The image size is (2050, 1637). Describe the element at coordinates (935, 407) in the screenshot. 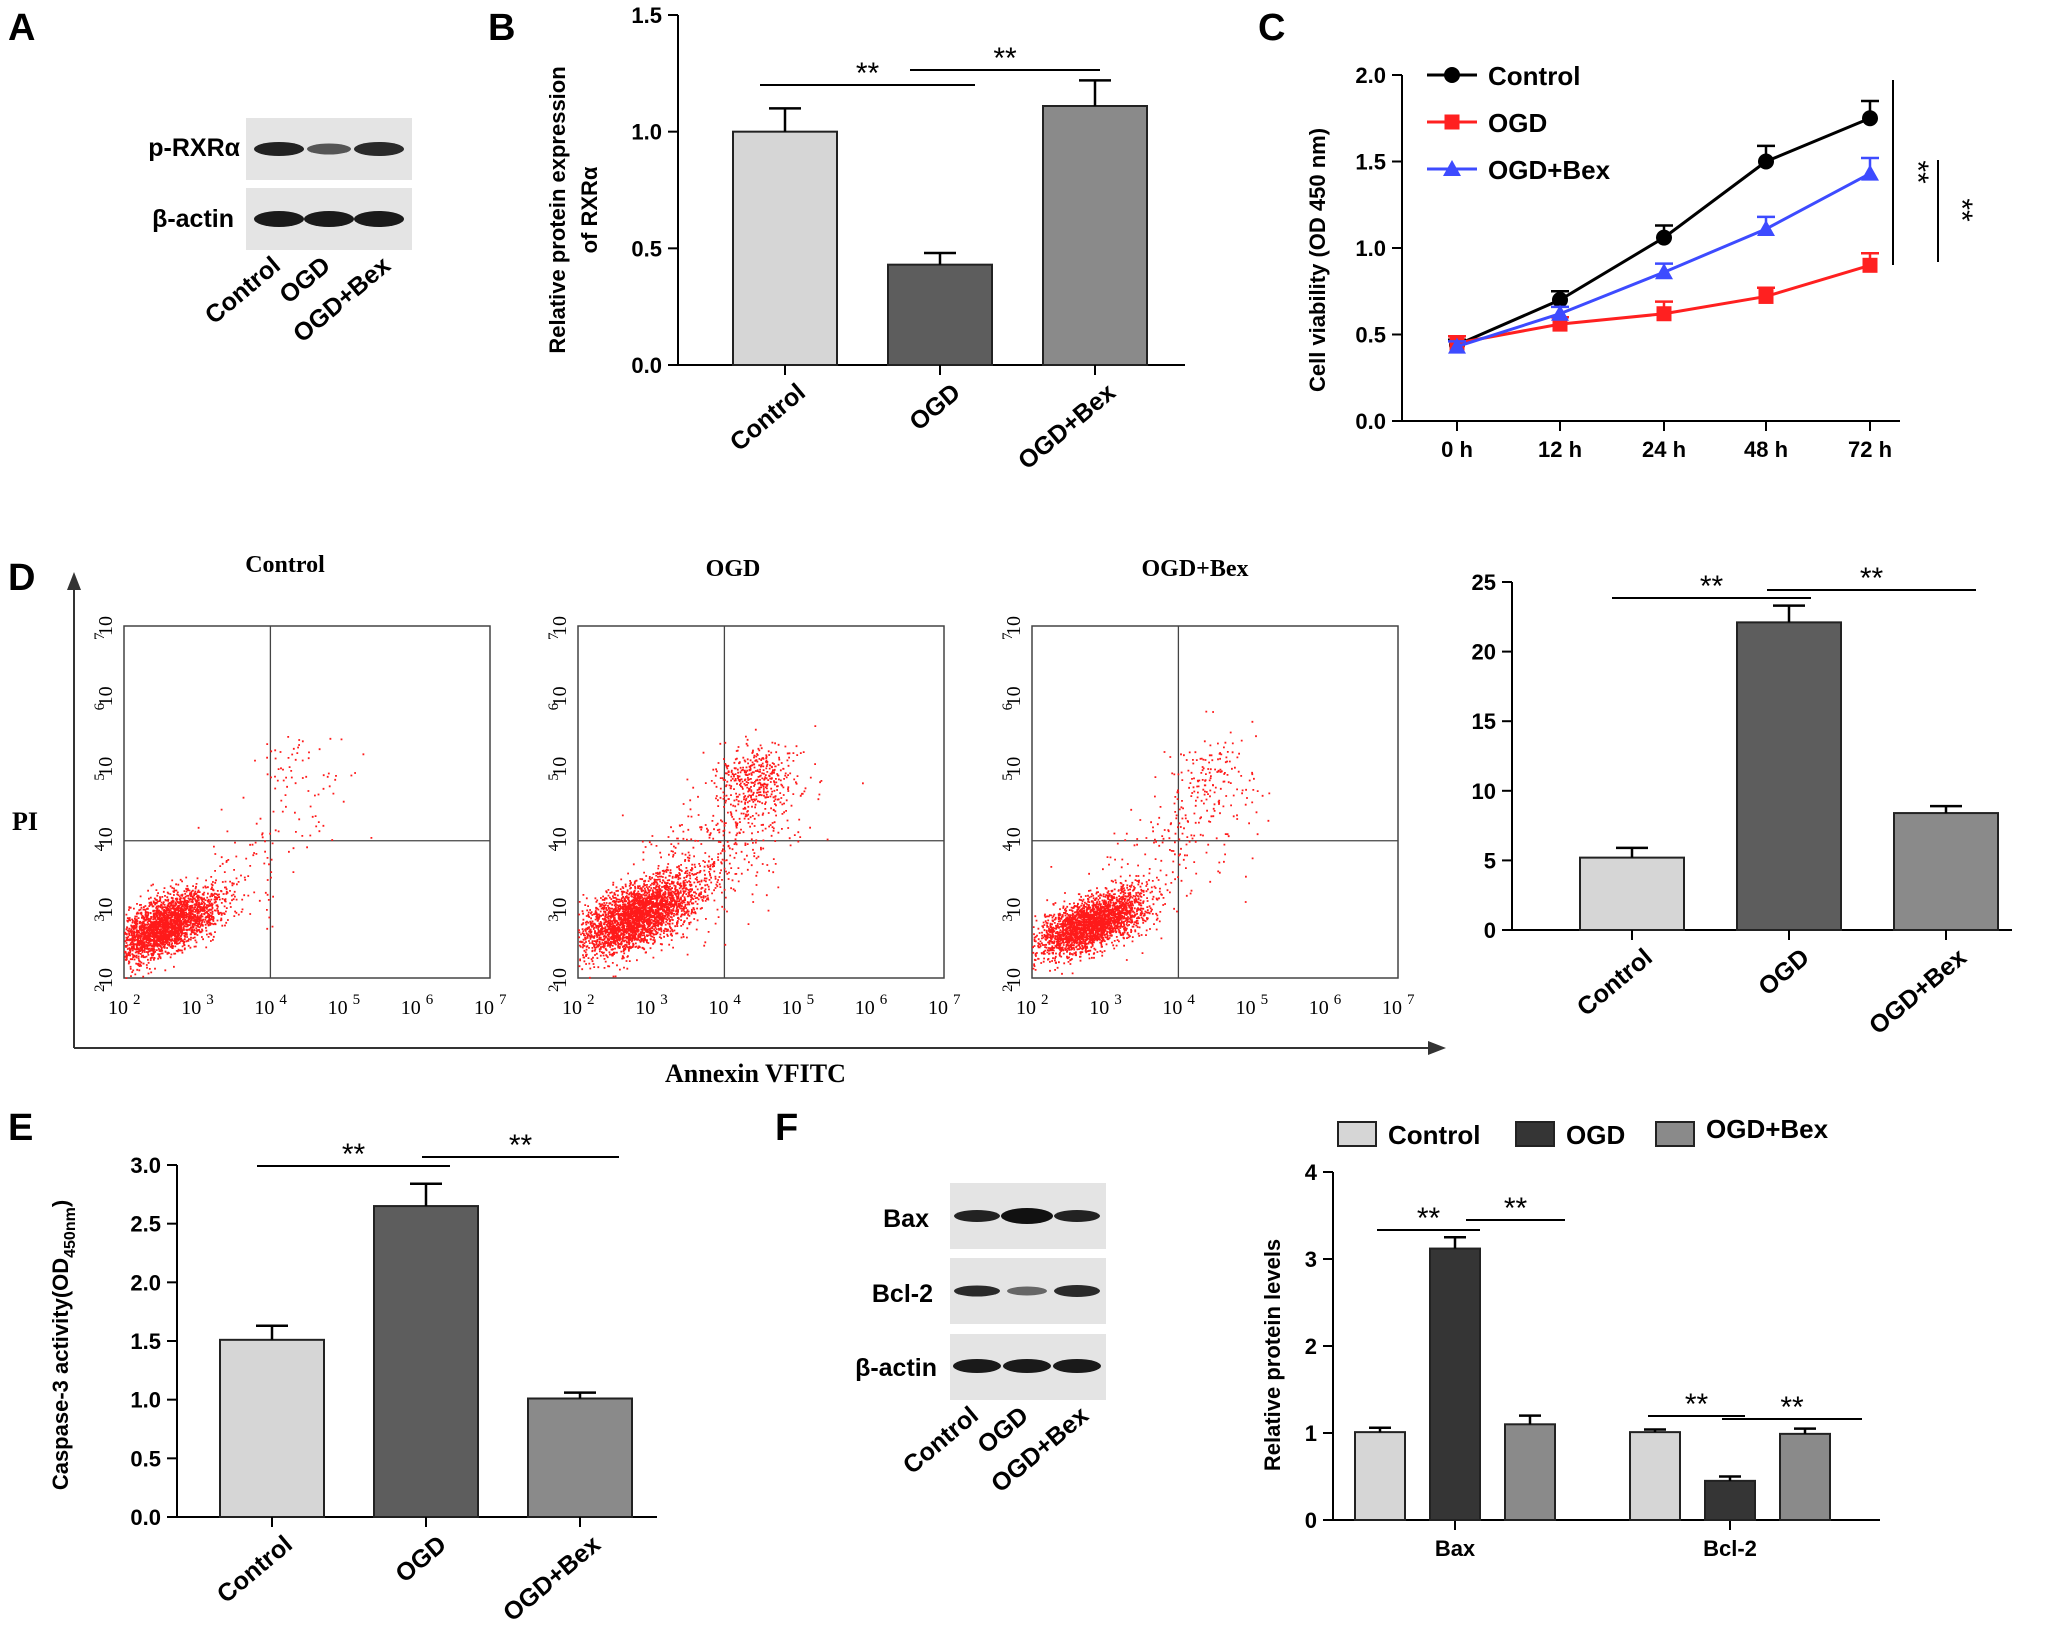

I see `chart-0-category-label: OGD` at that location.